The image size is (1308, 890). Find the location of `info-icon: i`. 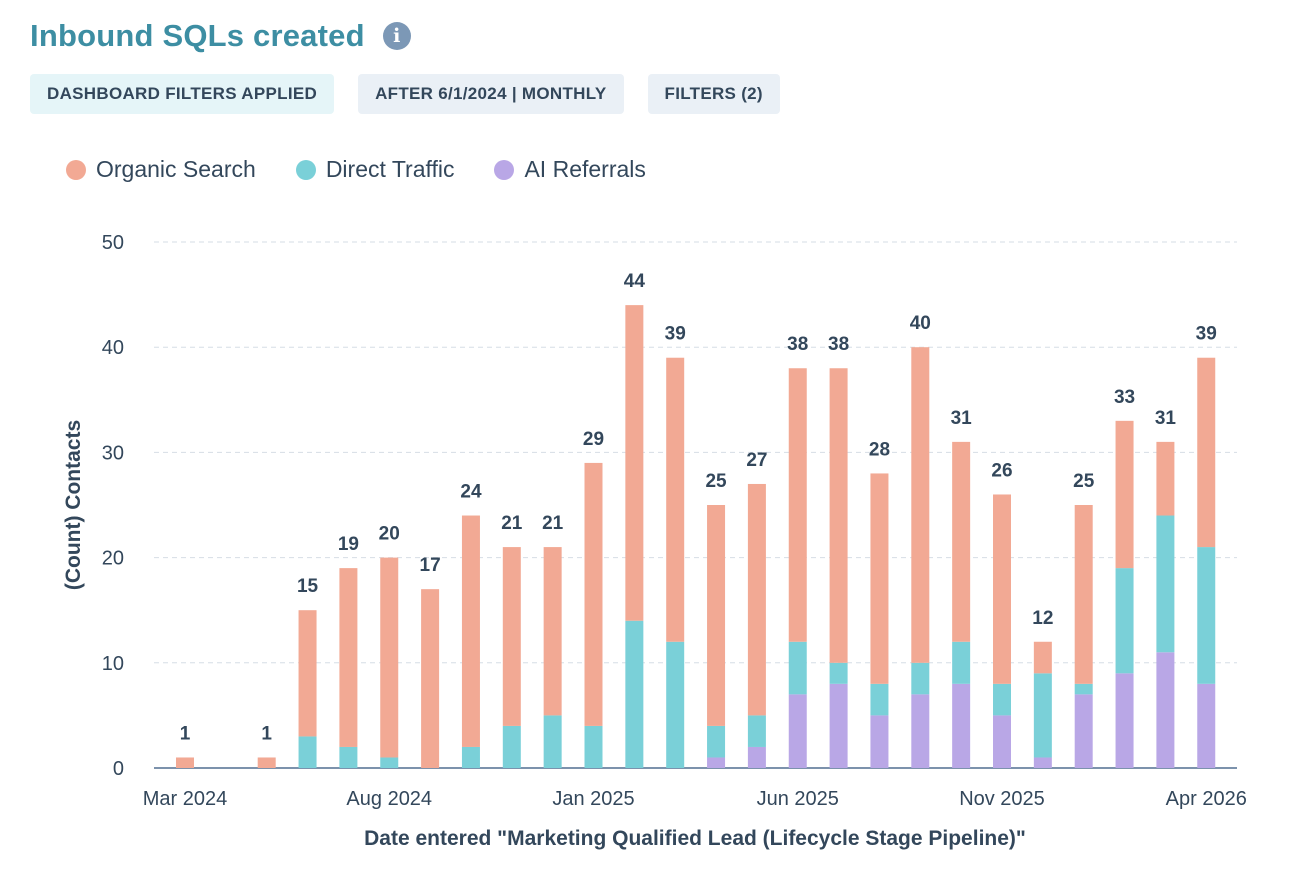

info-icon: i is located at coordinates (396, 36).